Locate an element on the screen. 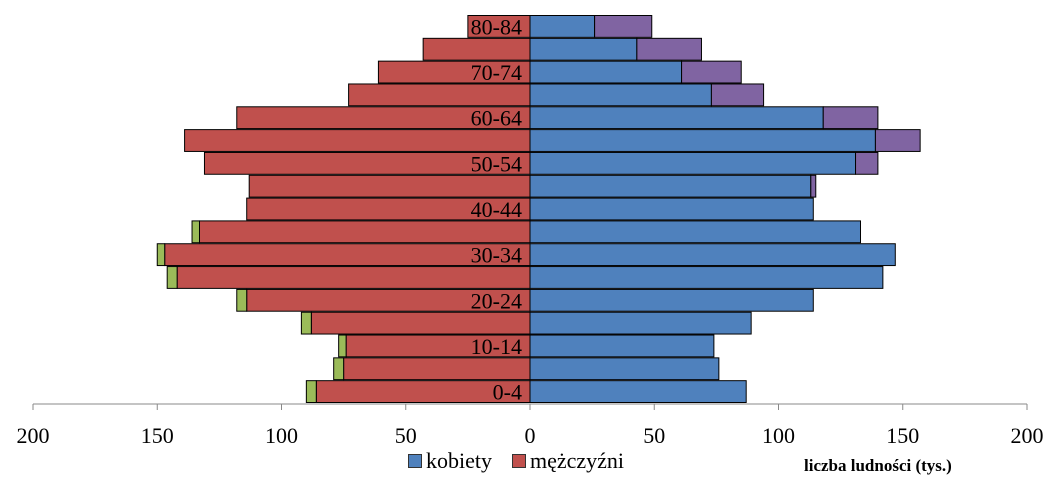 The width and height of the screenshot is (1050, 478). age-label-70-74: 70-74 is located at coordinates (496, 72).